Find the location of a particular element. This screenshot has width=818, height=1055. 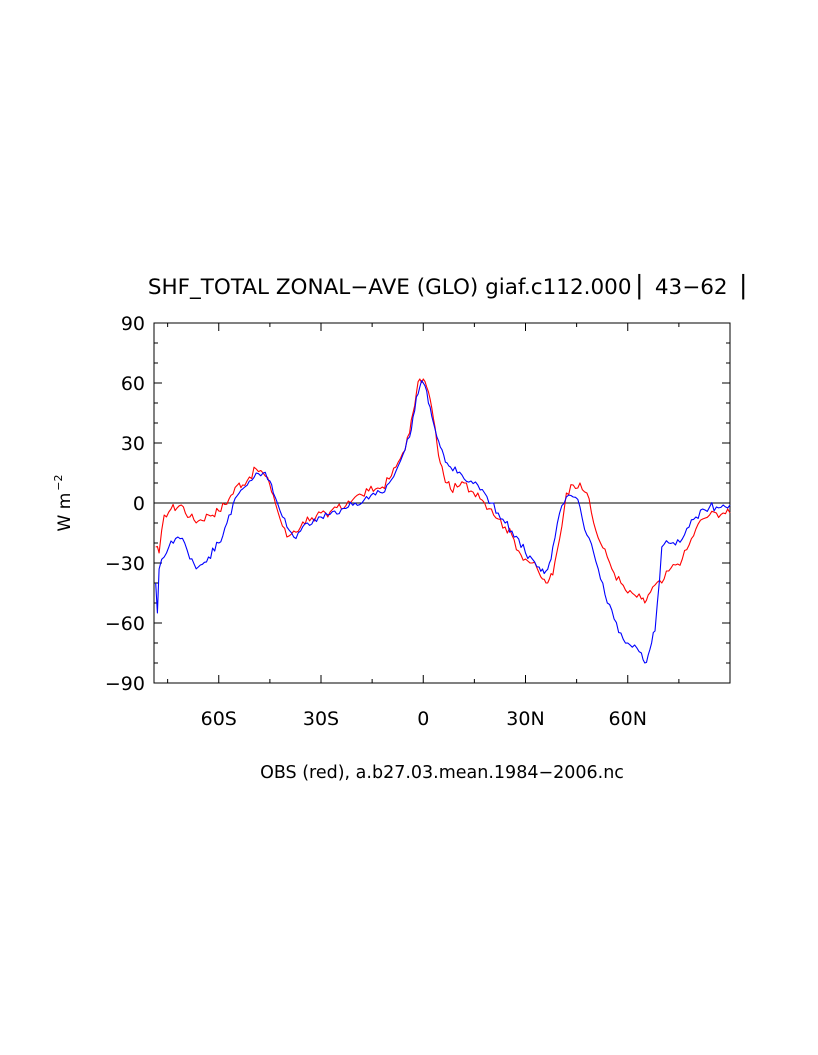

y-axis-label: W m −2 is located at coordinates (63, 503).